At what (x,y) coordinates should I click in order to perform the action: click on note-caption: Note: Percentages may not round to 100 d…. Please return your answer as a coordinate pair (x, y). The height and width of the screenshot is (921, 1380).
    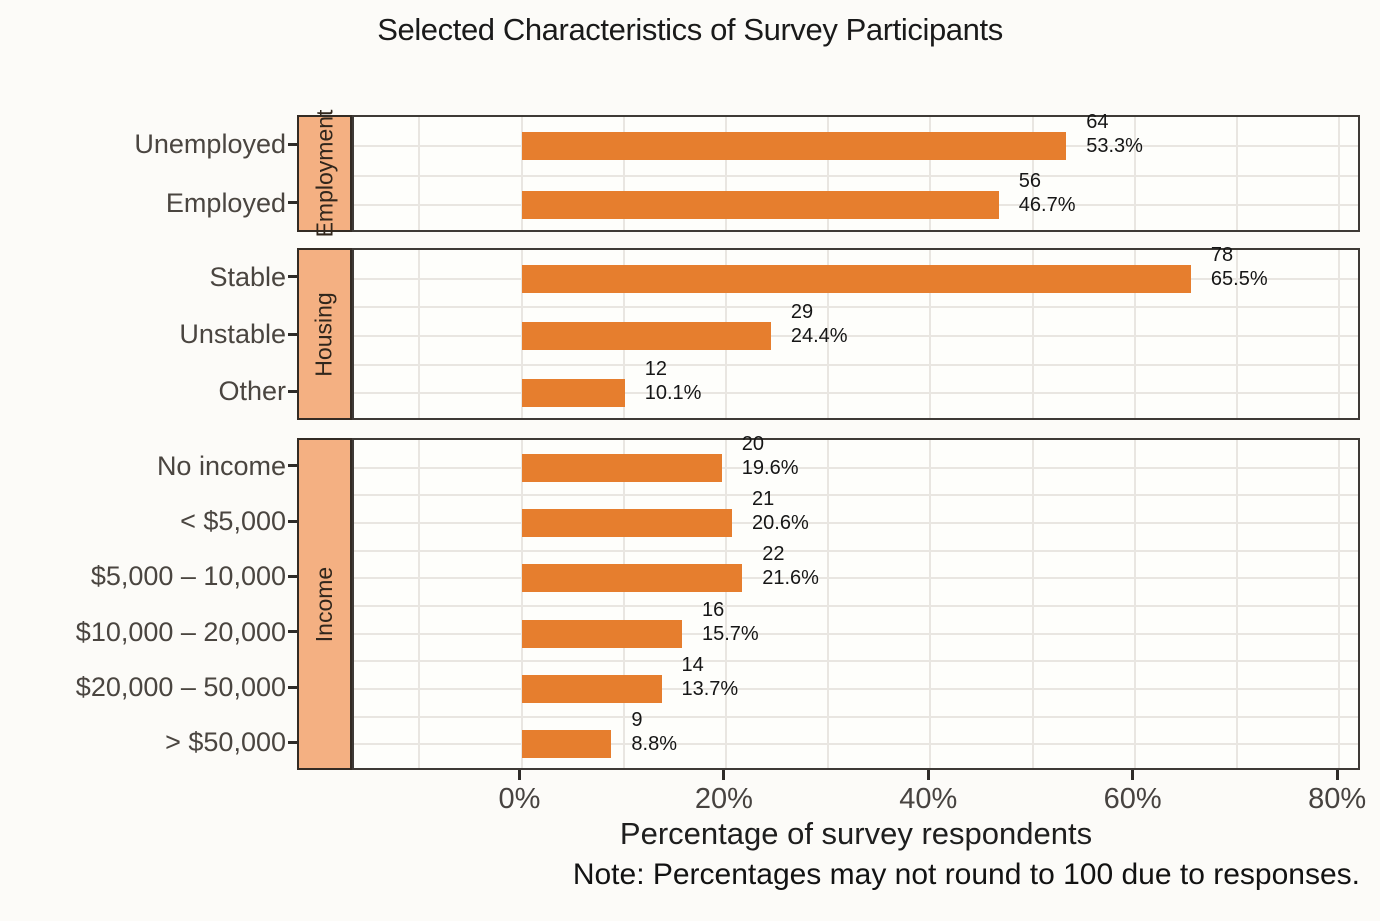
    Looking at the image, I should click on (966, 874).